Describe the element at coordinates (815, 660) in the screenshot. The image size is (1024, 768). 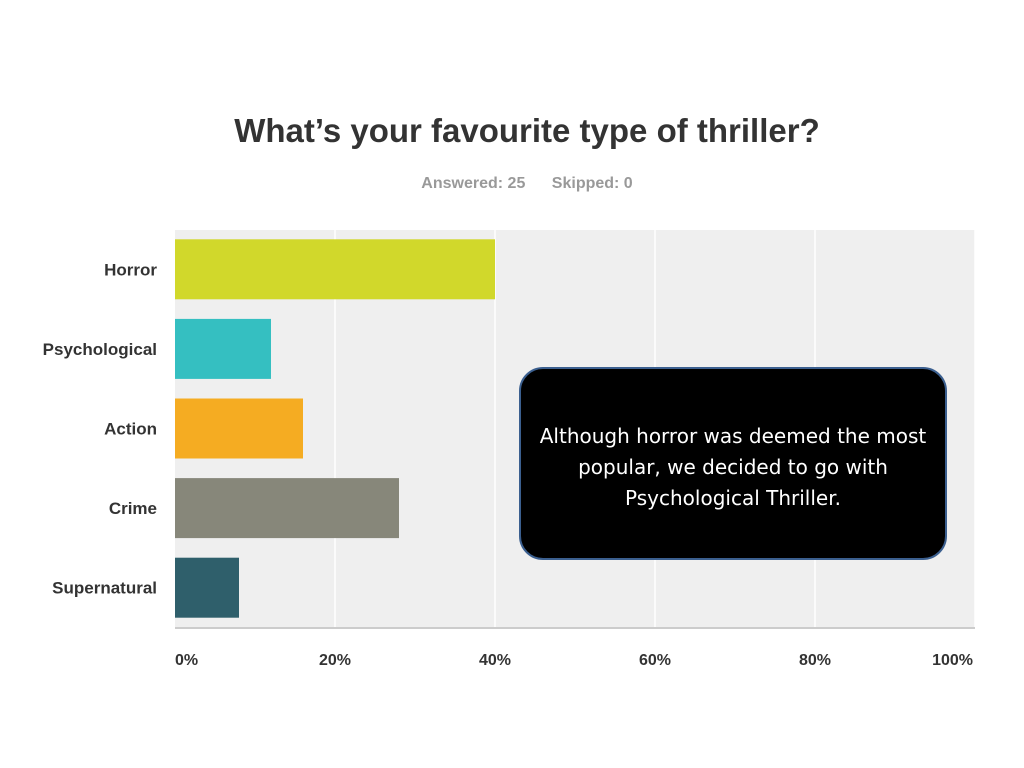
I see `x-tick-label: 80%` at that location.